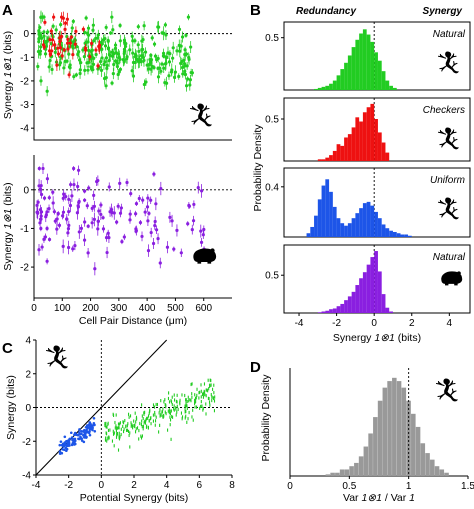 The height and width of the screenshot is (509, 474). I want to click on a-bottom-ytick-label: -2, so click(24, 268).